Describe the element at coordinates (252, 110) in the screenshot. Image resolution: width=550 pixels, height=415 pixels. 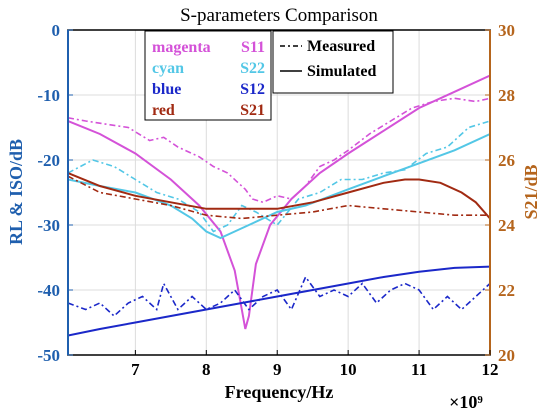
I see `legend-param-name: S21` at that location.